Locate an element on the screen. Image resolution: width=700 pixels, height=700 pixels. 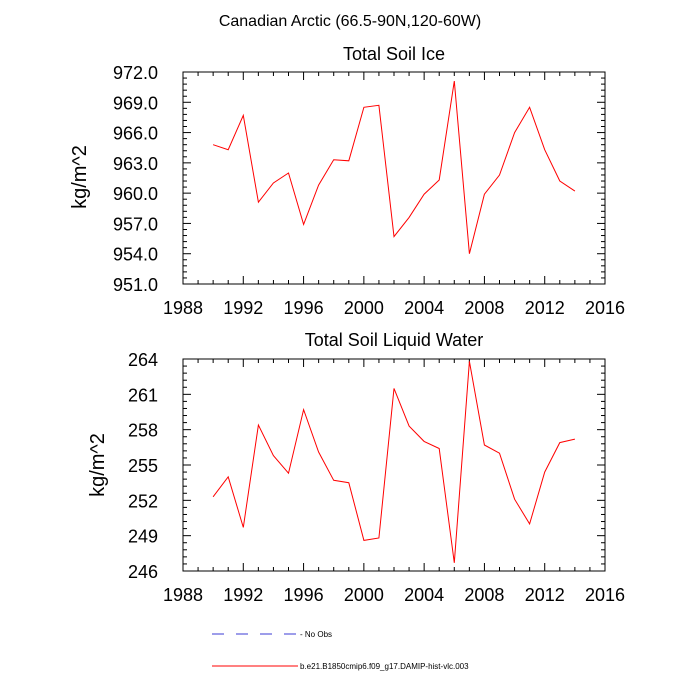
y-tick-label: 960.0 is located at coordinates (135, 194).